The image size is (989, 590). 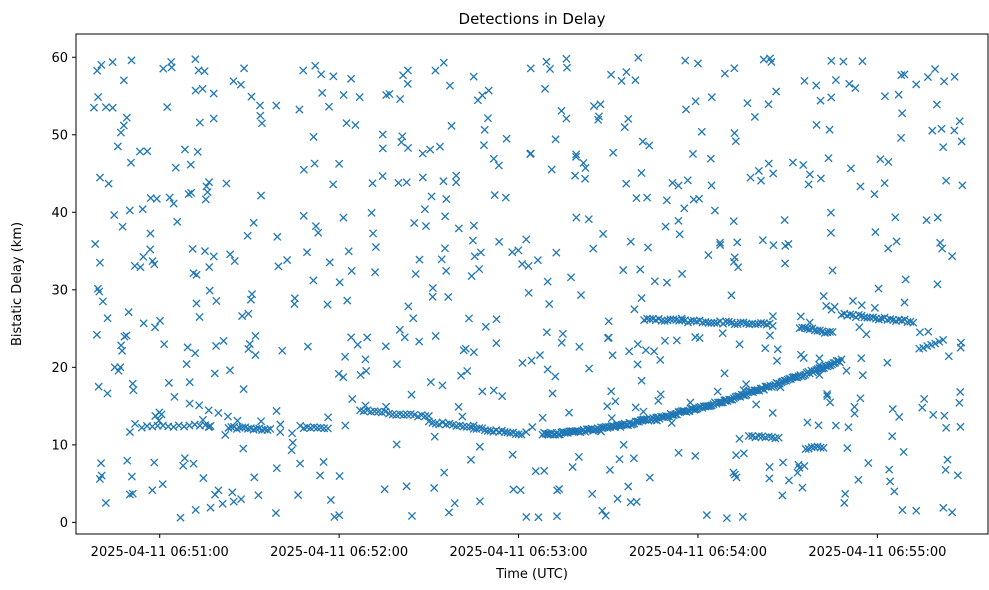 What do you see at coordinates (59, 58) in the screenshot?
I see `y-tick-label: 60` at bounding box center [59, 58].